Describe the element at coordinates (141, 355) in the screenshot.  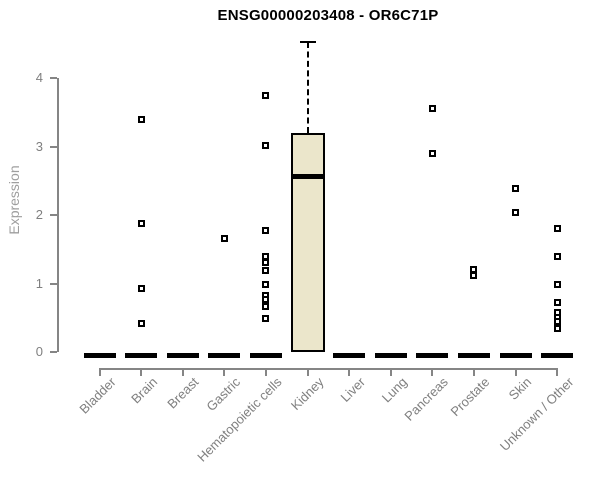
I see `zero-bar-brain` at that location.